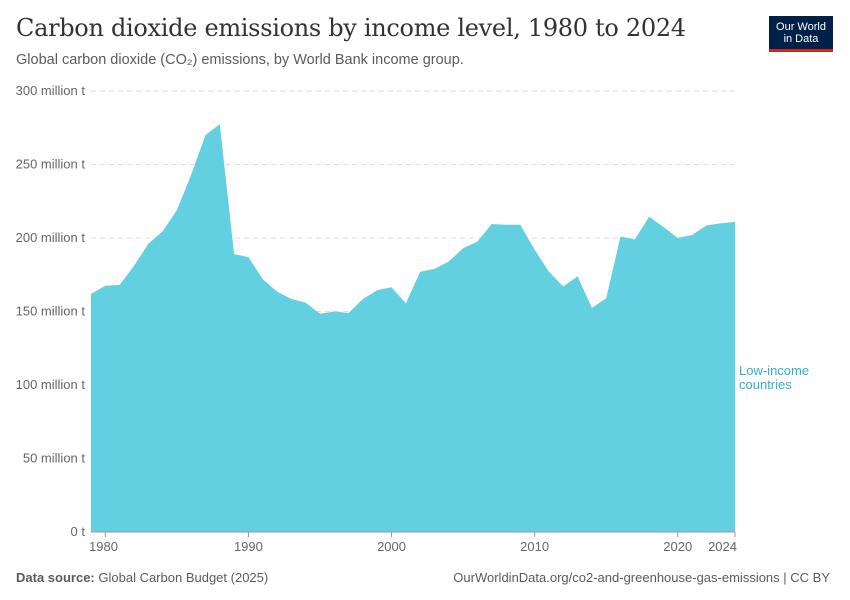  Describe the element at coordinates (183, 577) in the screenshot. I see `data-source-value: Global Carbon Budget (2025)` at that location.